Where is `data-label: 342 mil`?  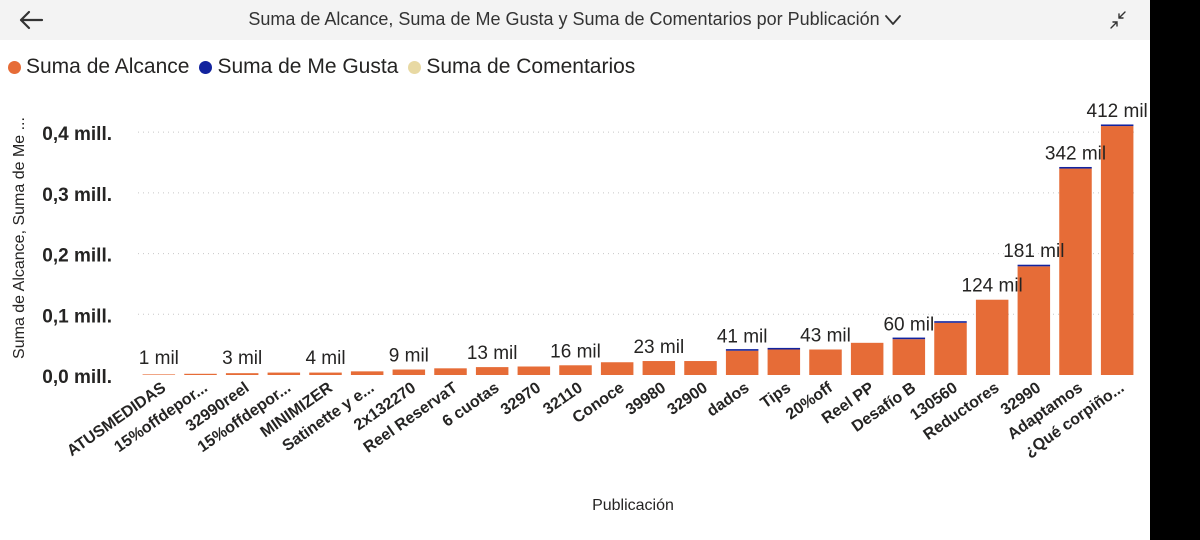 data-label: 342 mil is located at coordinates (1075, 154).